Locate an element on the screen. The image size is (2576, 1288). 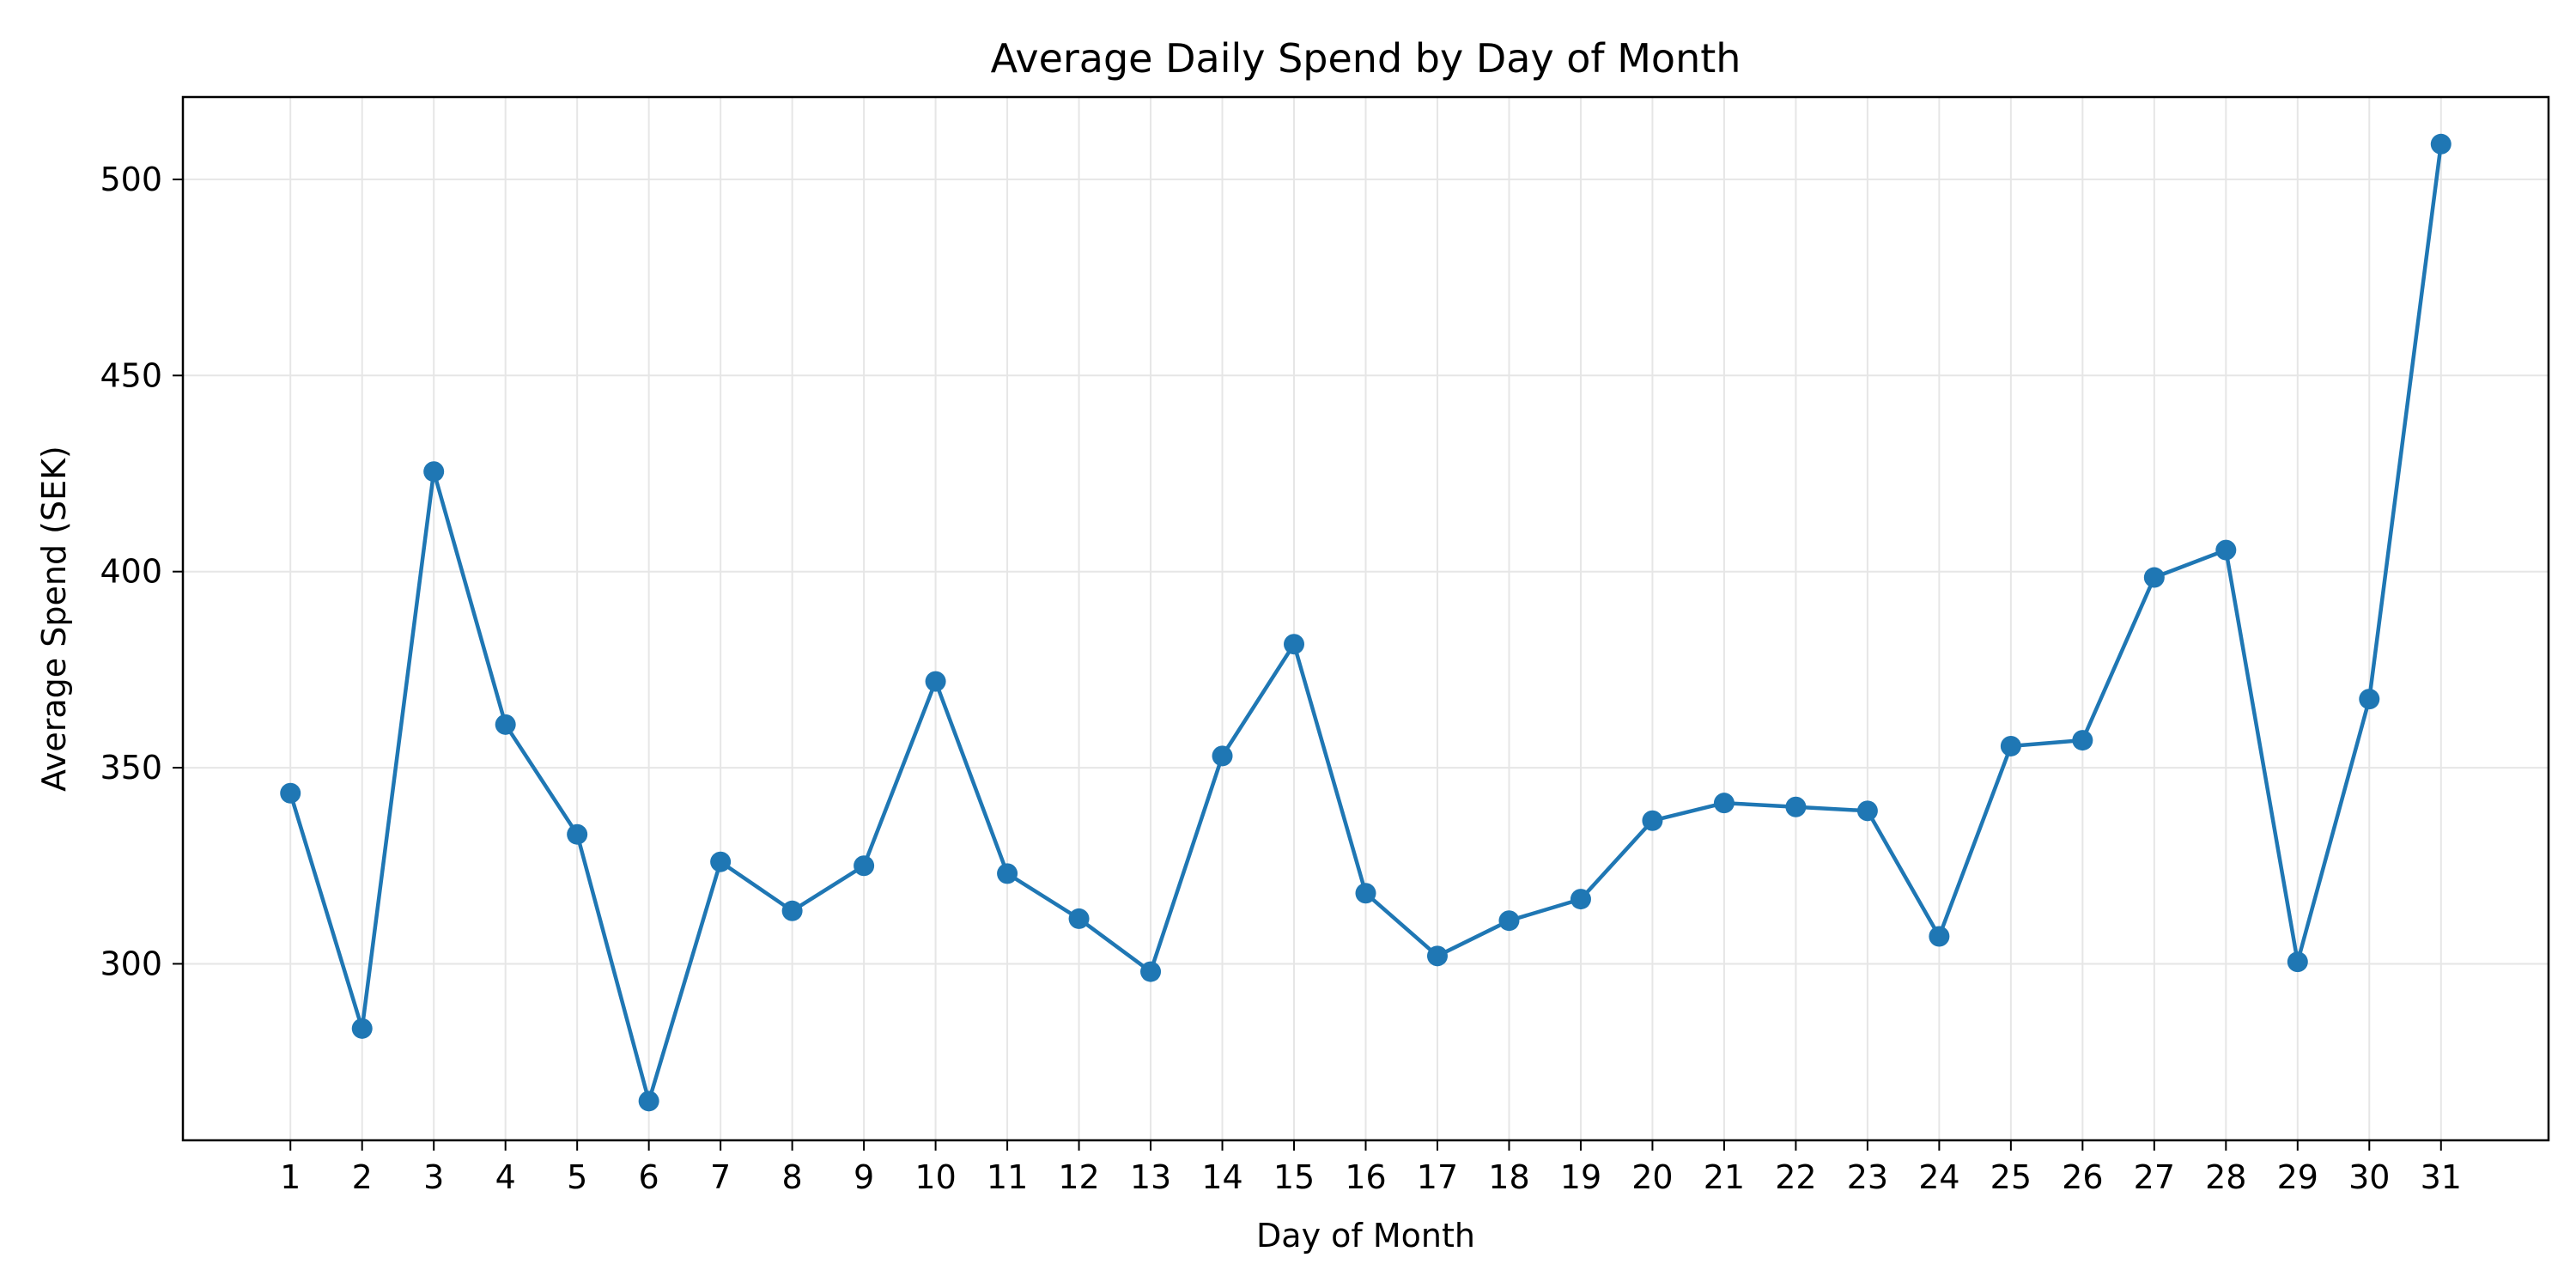
x-tick-label: 28 is located at coordinates (2225, 1177).